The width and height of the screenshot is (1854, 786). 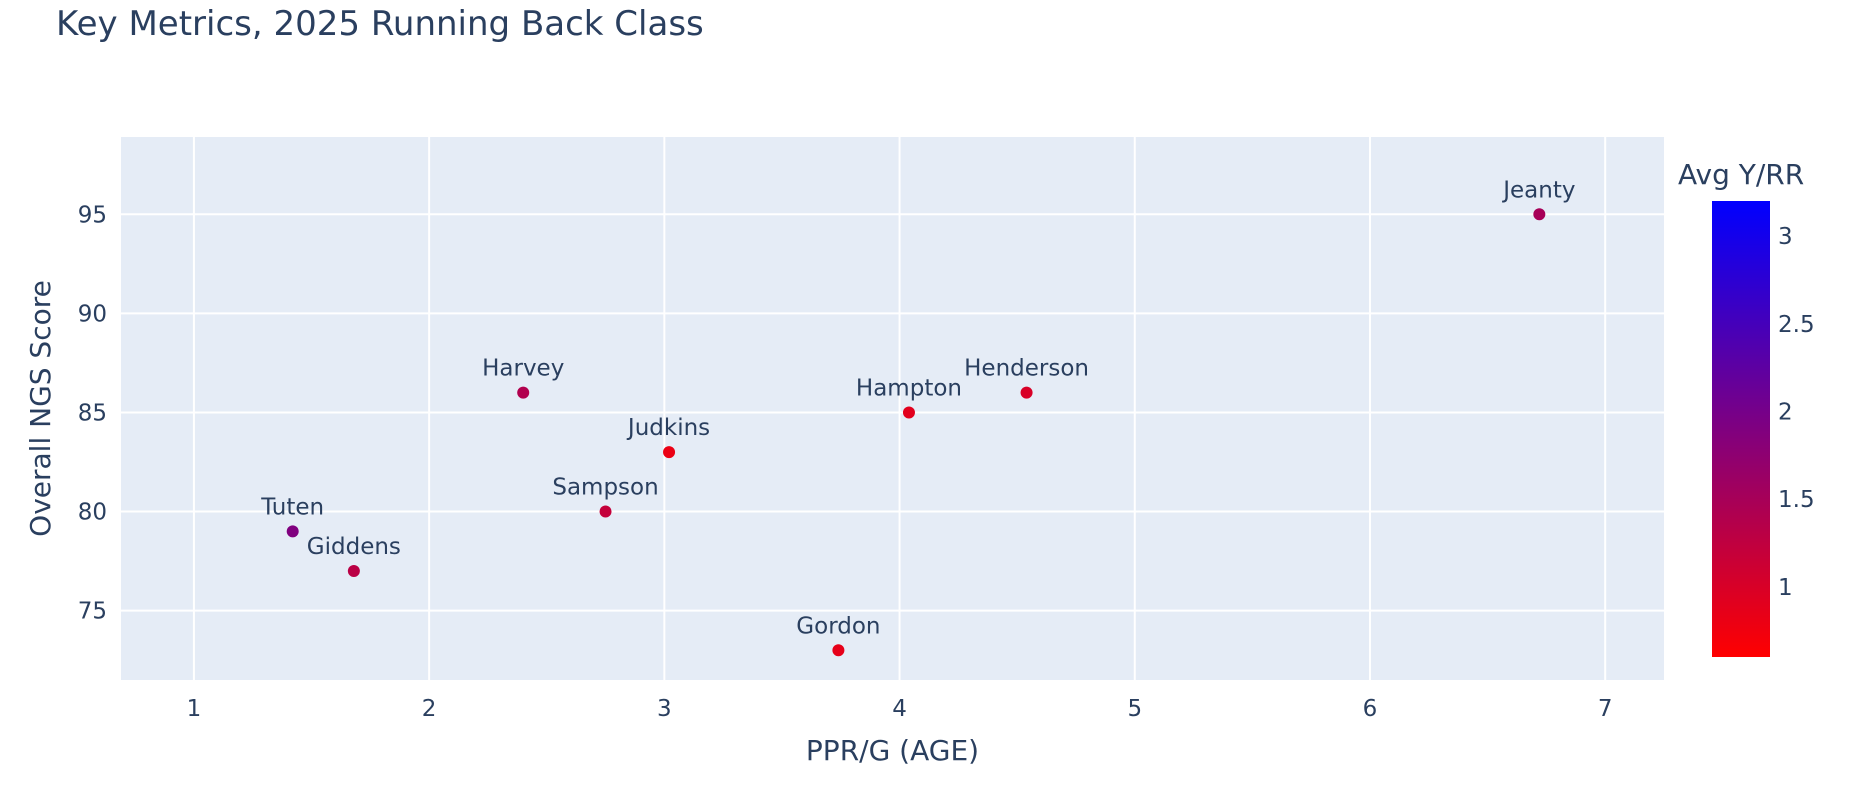 What do you see at coordinates (909, 388) in the screenshot?
I see `point-label: Hampton` at bounding box center [909, 388].